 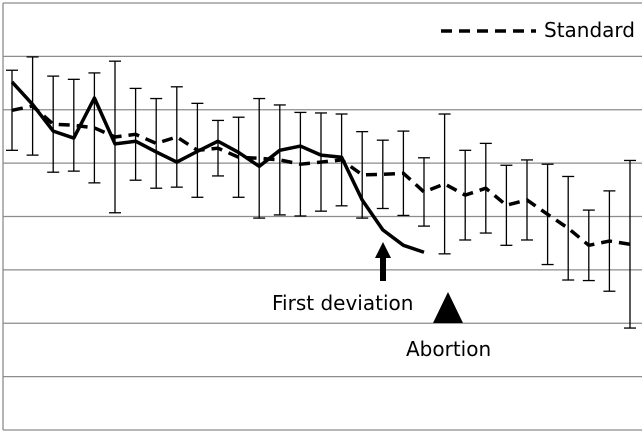 I want to click on abortion-marker, so click(x=448, y=307).